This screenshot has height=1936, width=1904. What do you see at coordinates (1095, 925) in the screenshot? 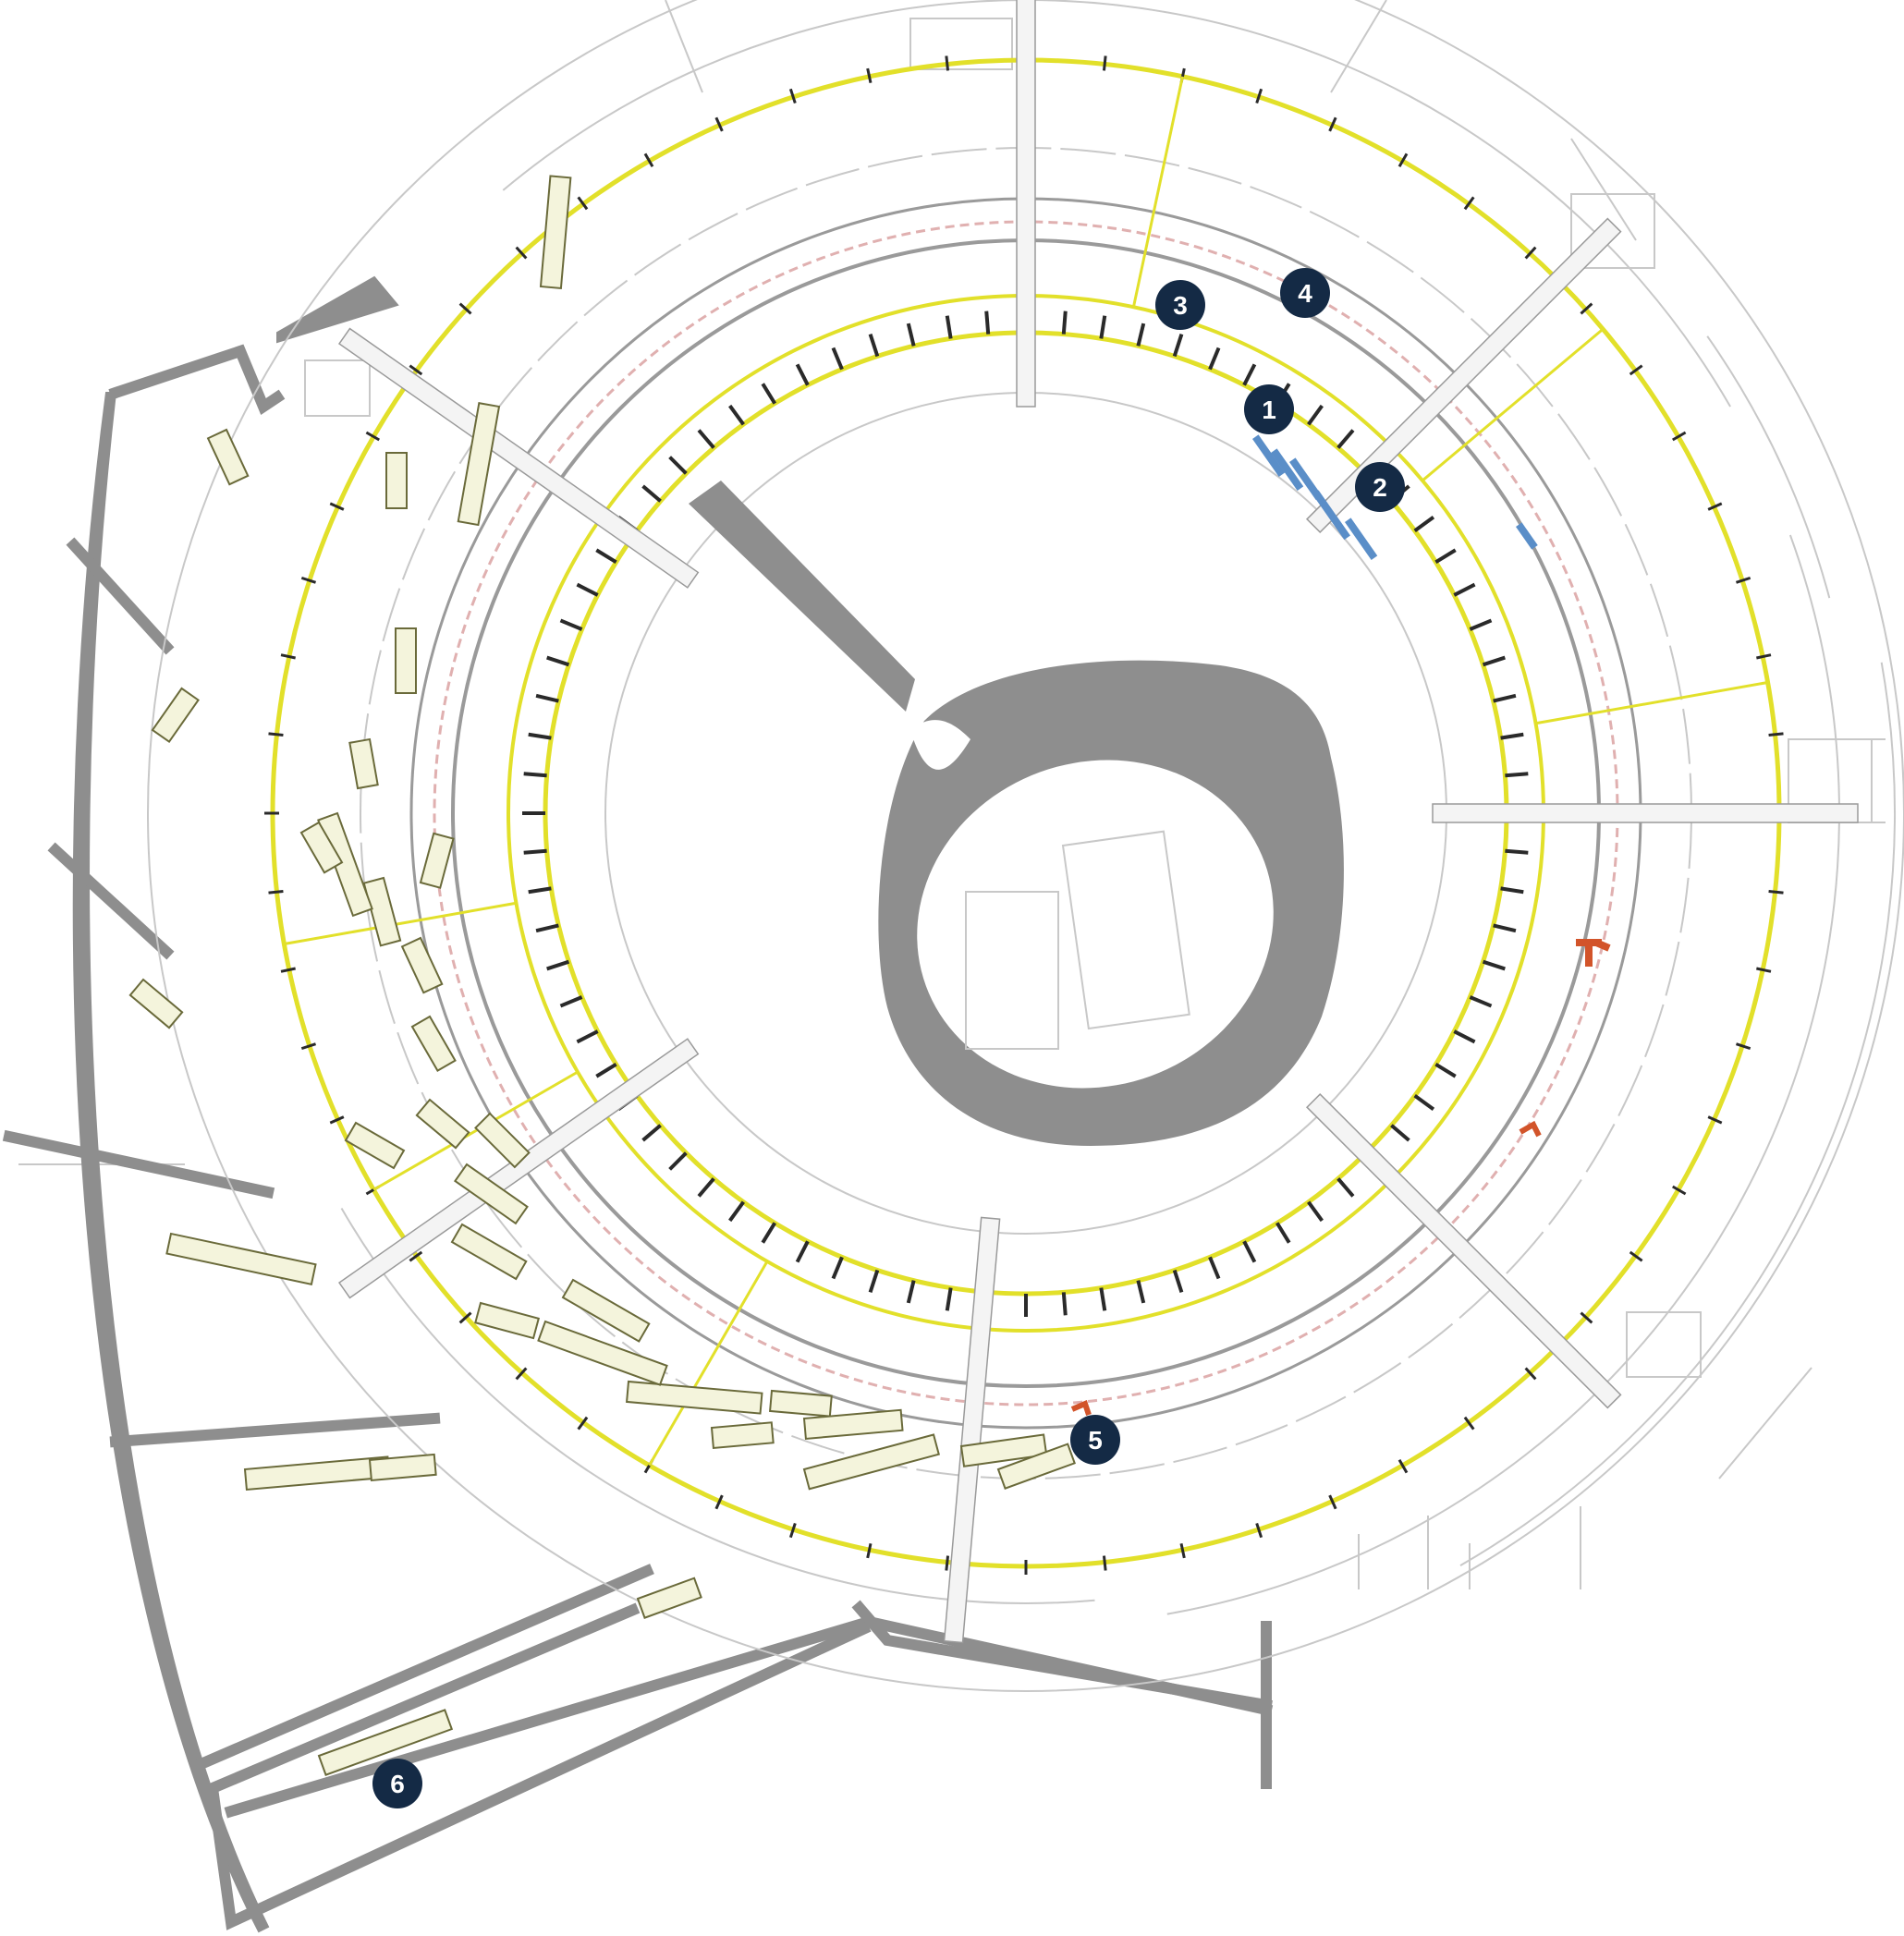
I see `booster-ring-interior` at bounding box center [1095, 925].